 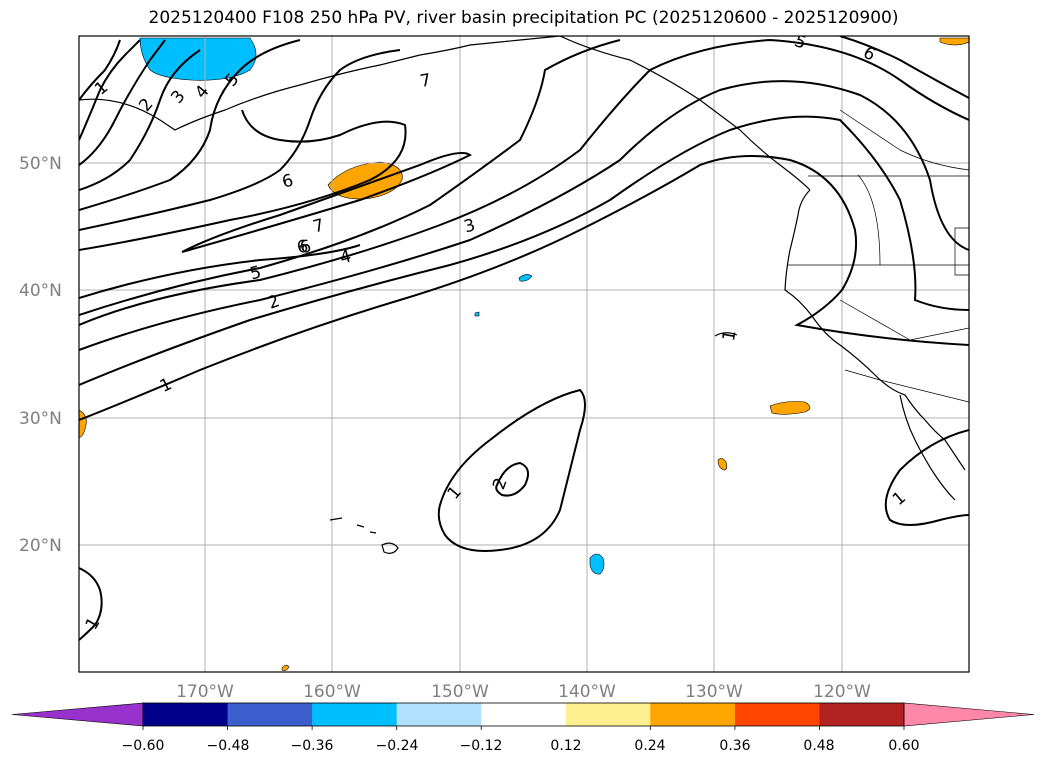 I want to click on contour-label: 4, so click(x=346, y=257).